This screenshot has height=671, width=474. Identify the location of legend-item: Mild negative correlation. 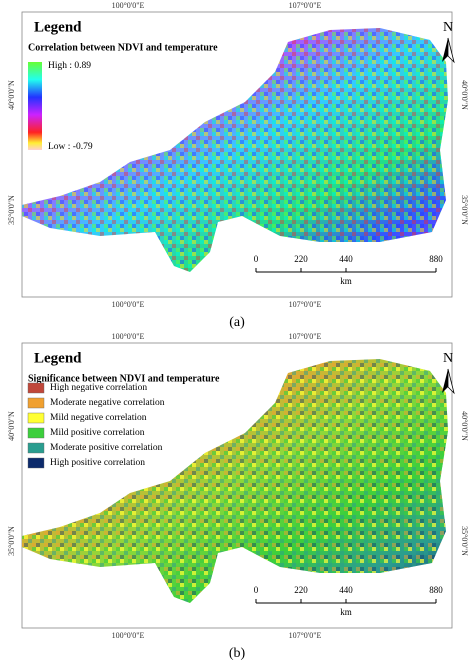
(98, 418).